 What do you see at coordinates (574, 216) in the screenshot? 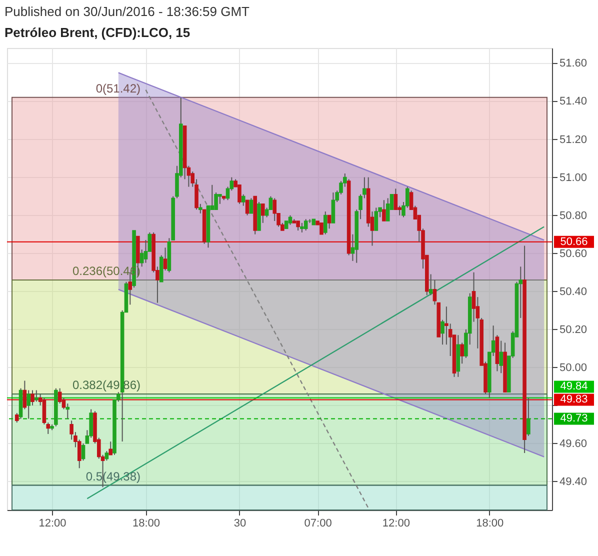
I see `y-tick-label: 50.80` at bounding box center [574, 216].